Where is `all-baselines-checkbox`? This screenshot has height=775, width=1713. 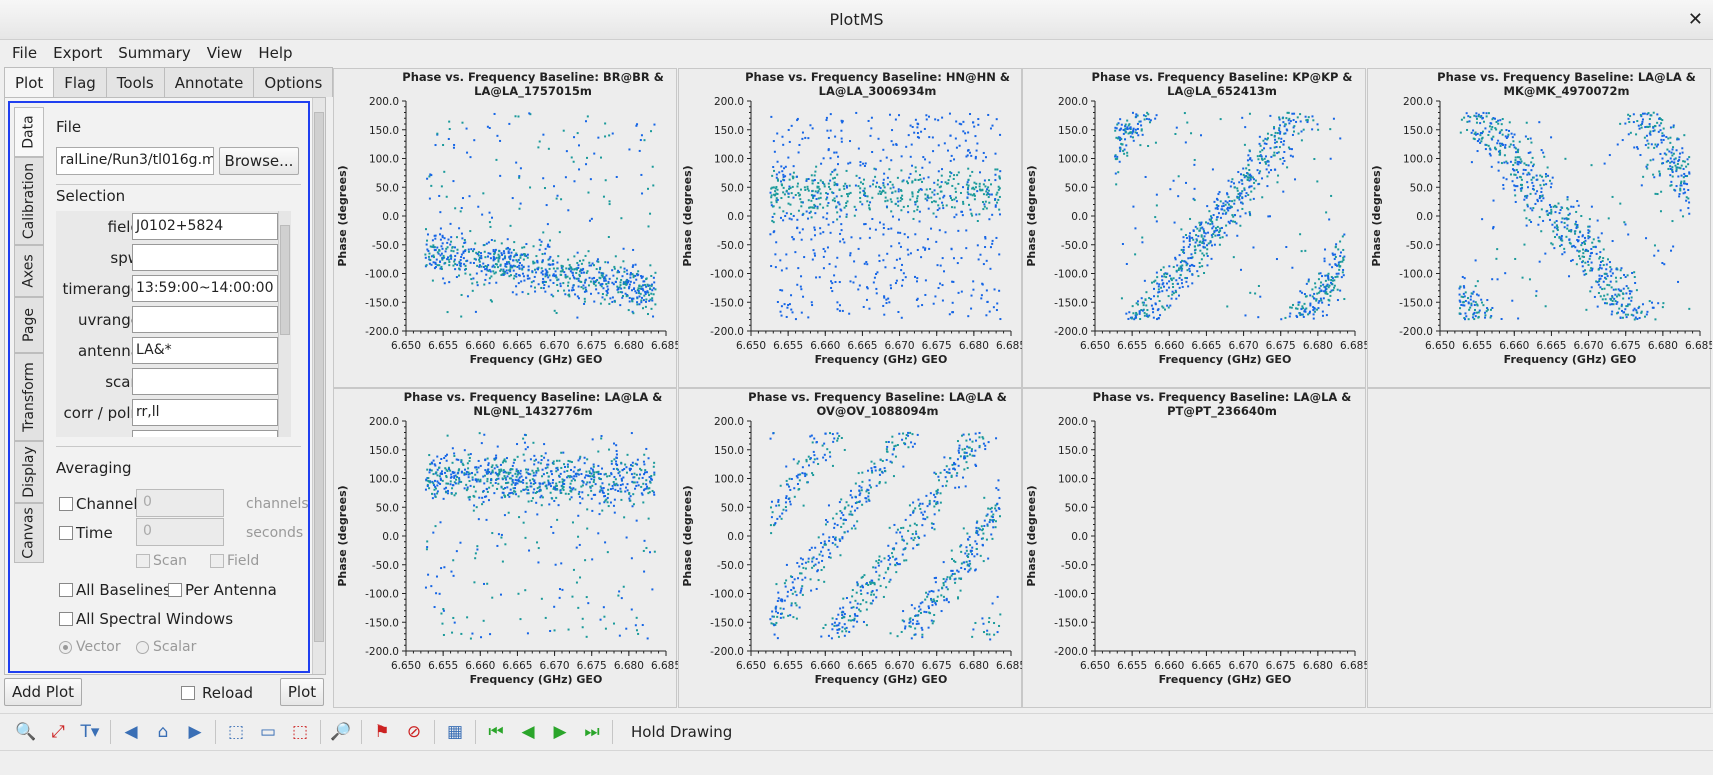
all-baselines-checkbox is located at coordinates (66, 590).